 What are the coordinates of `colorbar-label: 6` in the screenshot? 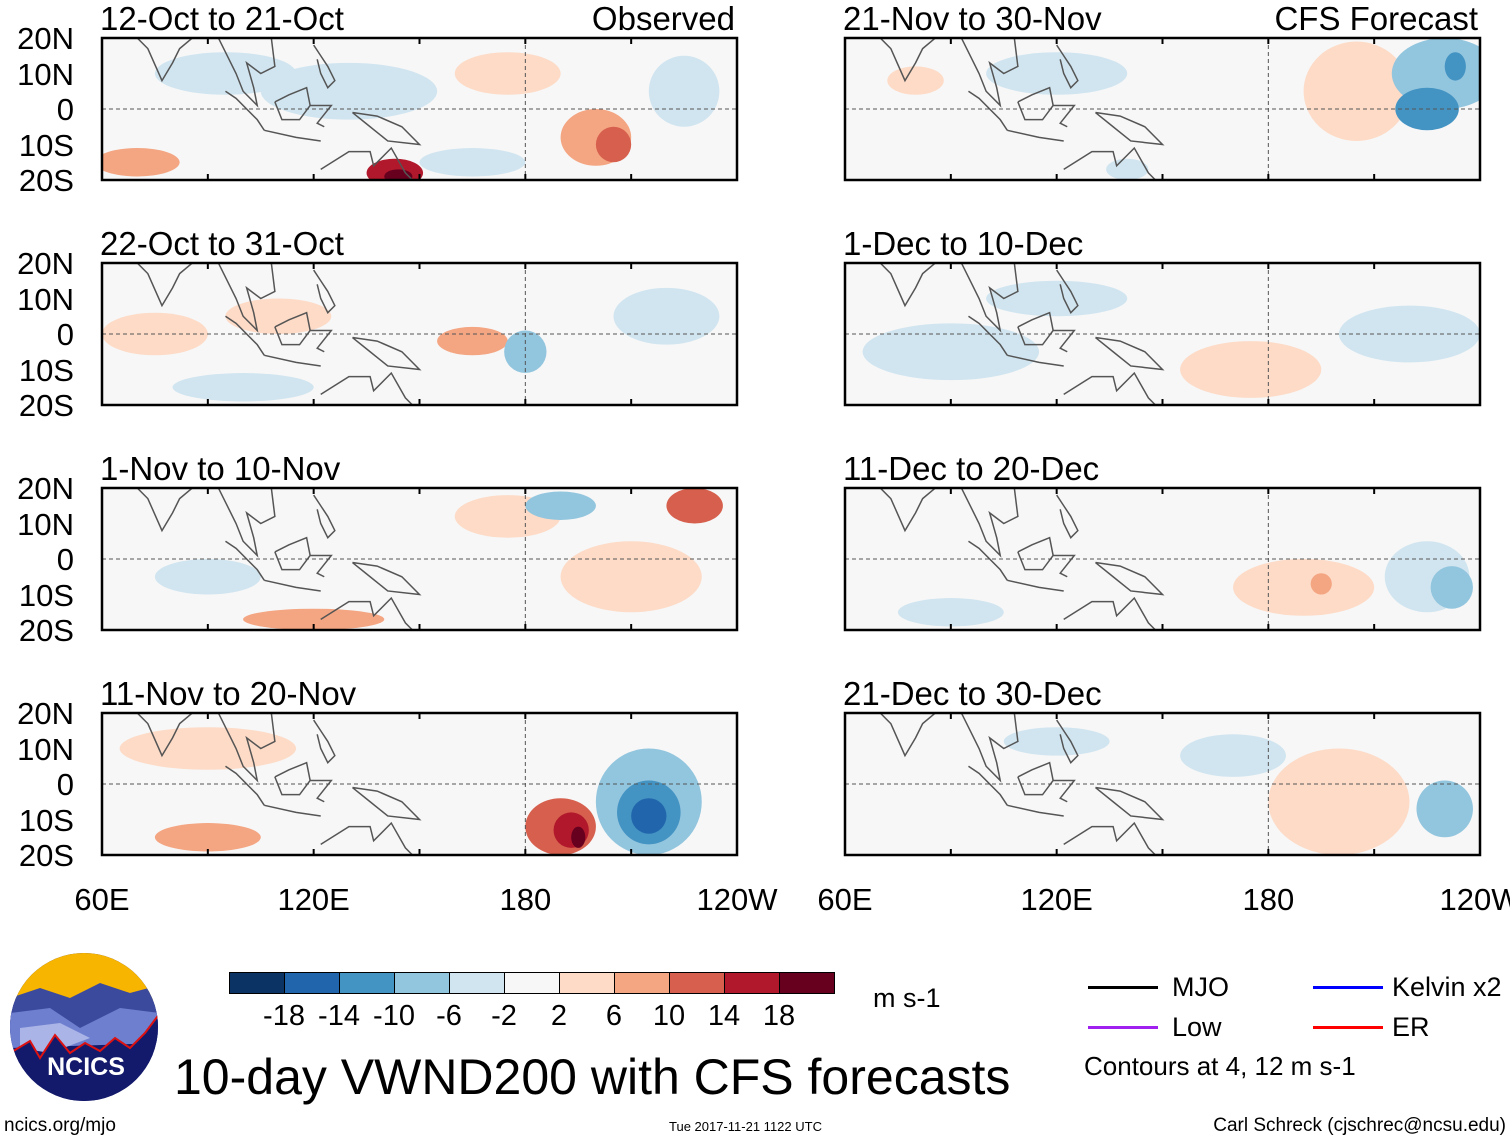 It's located at (614, 1016).